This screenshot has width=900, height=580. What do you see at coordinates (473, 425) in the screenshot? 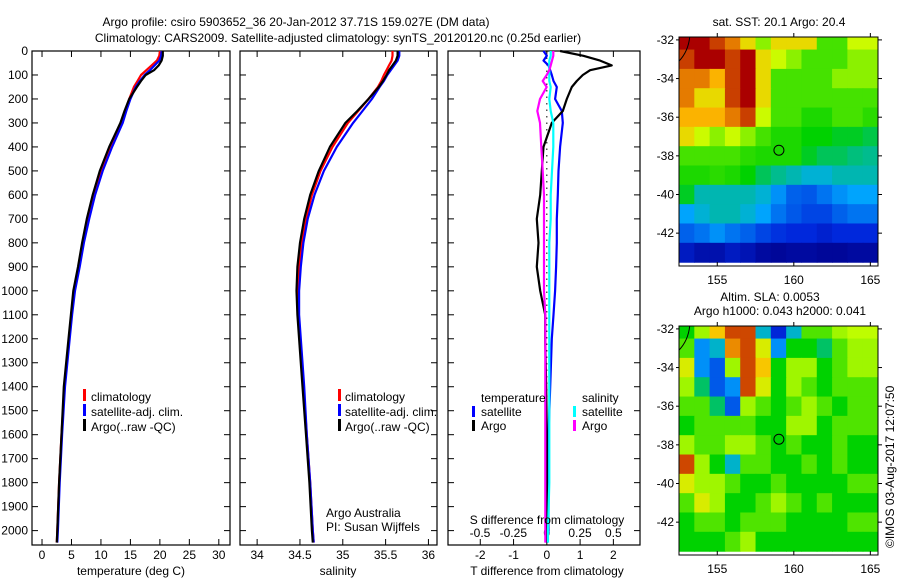
I see `legend-swatch-t-argo` at bounding box center [473, 425].